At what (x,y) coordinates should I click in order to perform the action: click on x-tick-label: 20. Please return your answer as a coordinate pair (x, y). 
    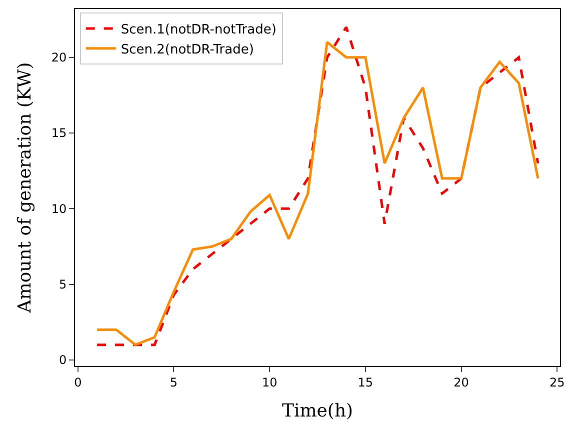
    Looking at the image, I should click on (461, 382).